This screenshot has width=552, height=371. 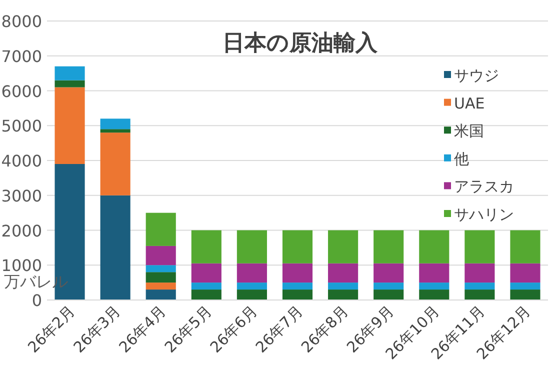 What do you see at coordinates (21, 266) in the screenshot?
I see `y-tick-label: 1000` at bounding box center [21, 266].